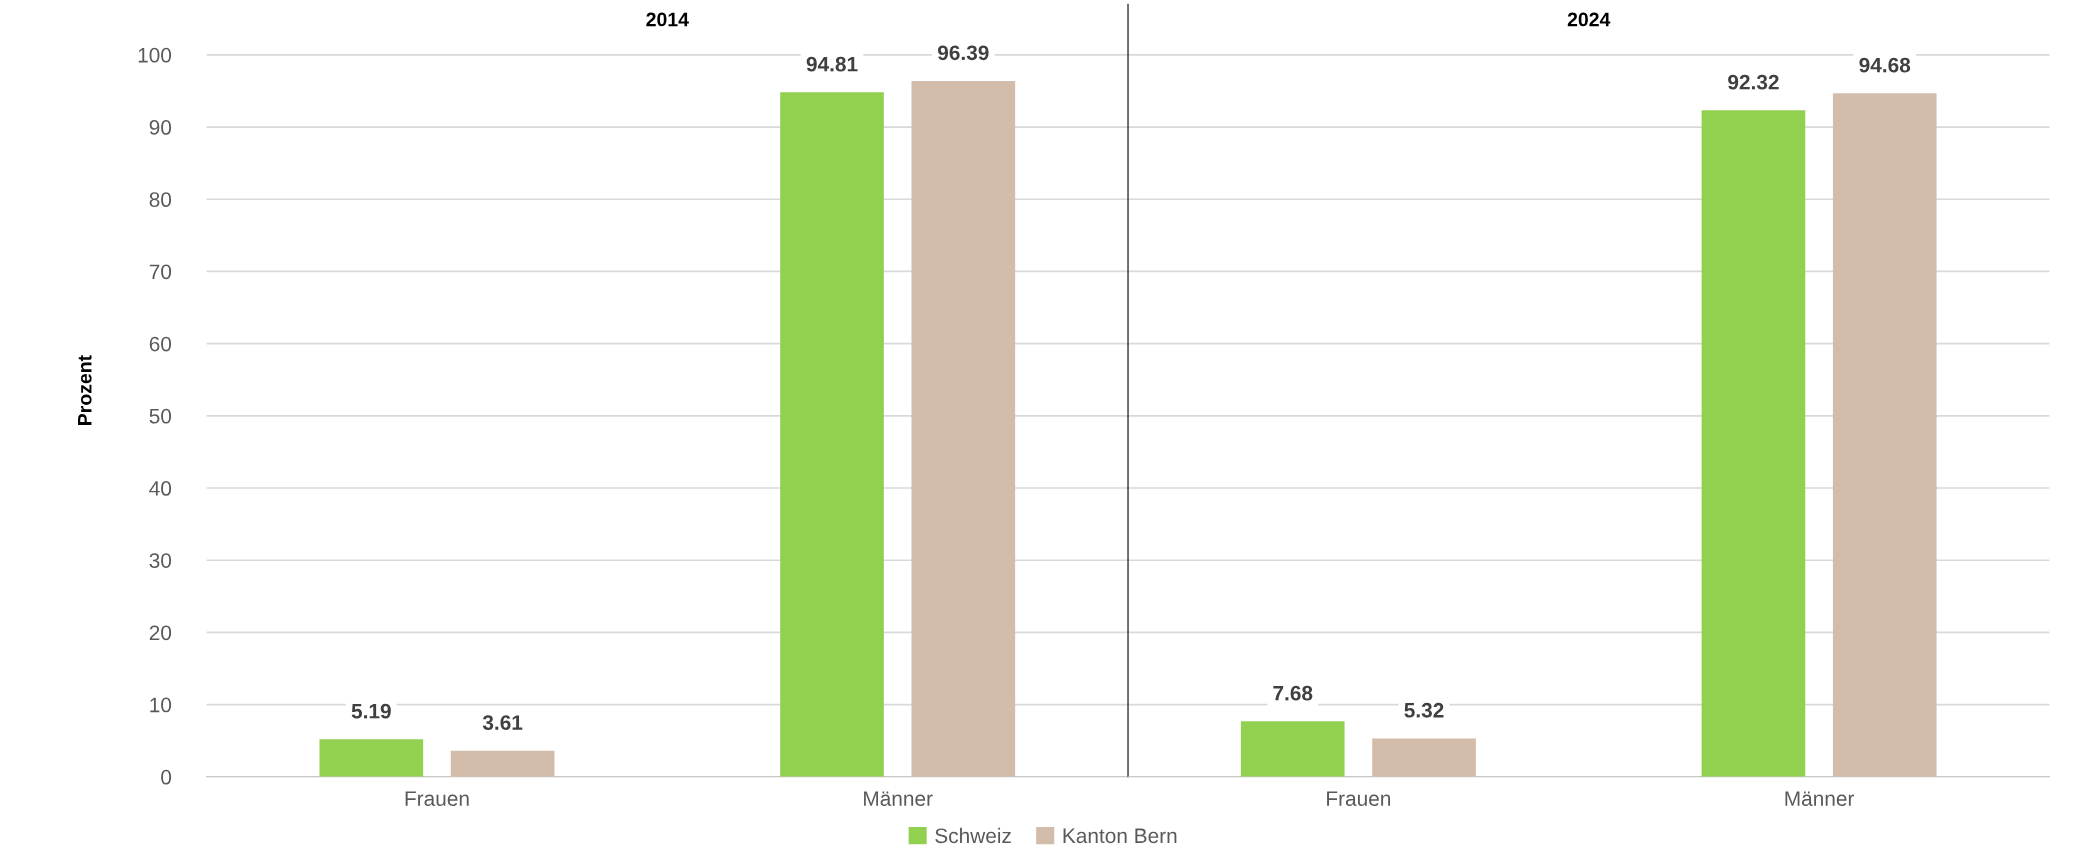 The image size is (2087, 866). Describe the element at coordinates (502, 722) in the screenshot. I see `data-label: 3.61` at that location.